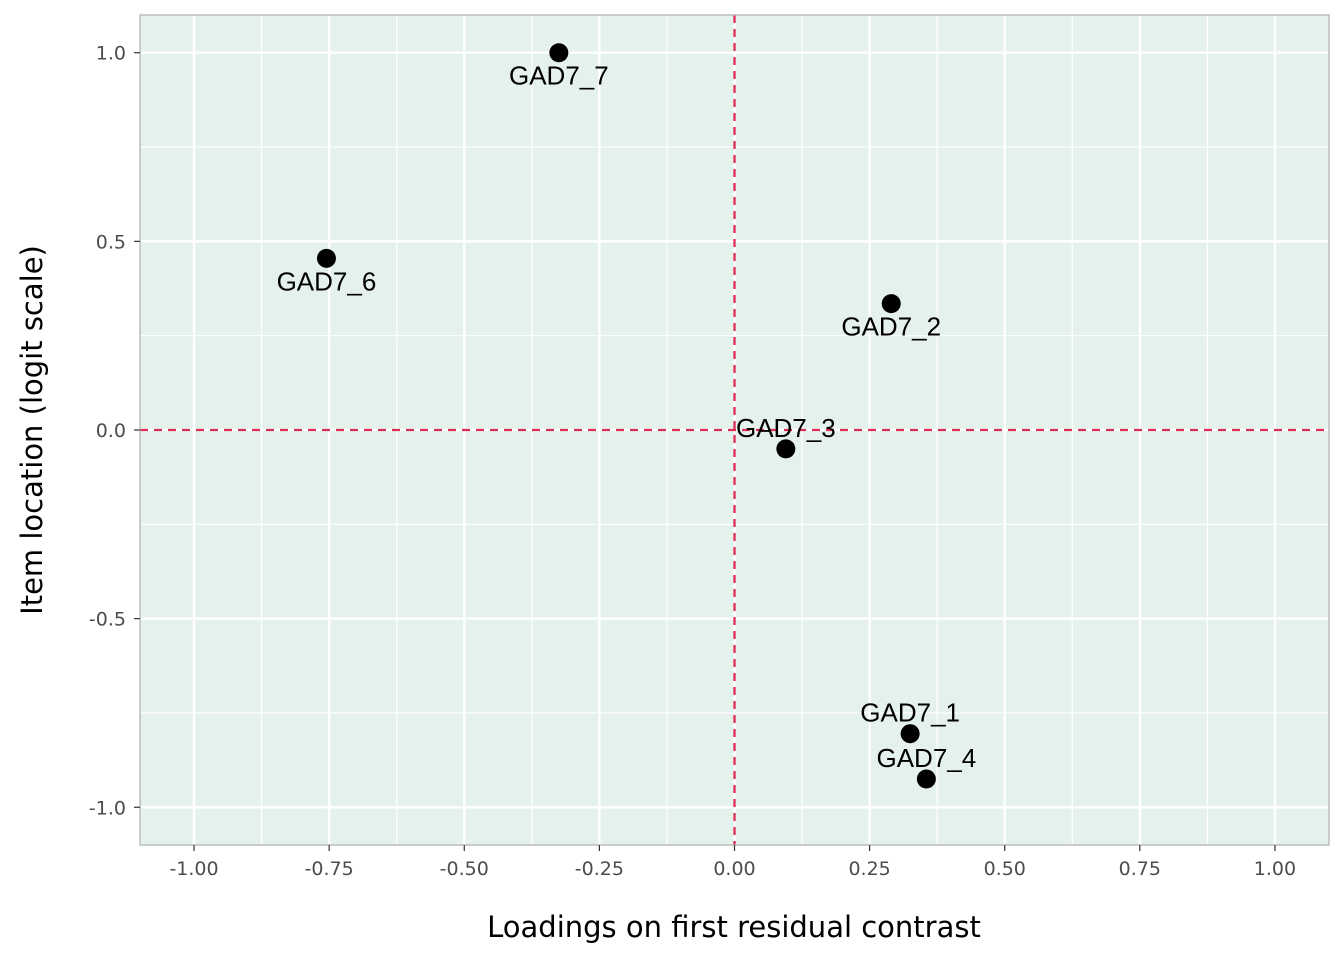 The width and height of the screenshot is (1344, 960). What do you see at coordinates (786, 428) in the screenshot?
I see `point-label: GAD7_3` at bounding box center [786, 428].